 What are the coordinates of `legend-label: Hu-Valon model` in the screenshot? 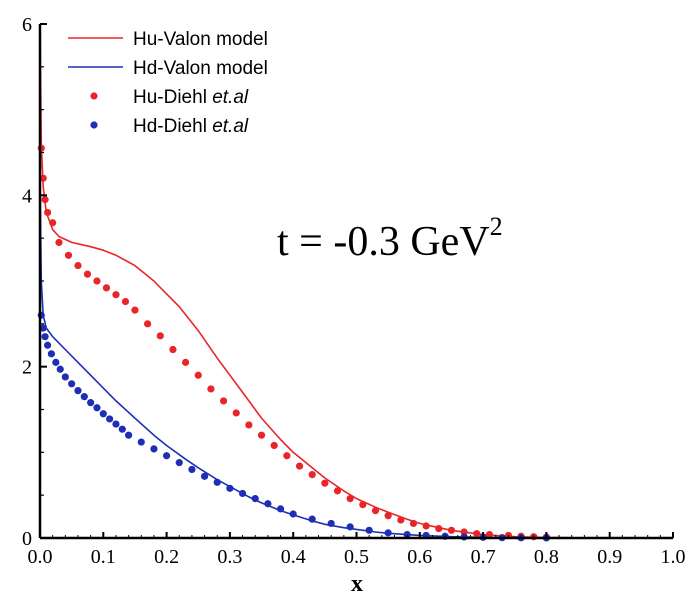 It's located at (200, 39).